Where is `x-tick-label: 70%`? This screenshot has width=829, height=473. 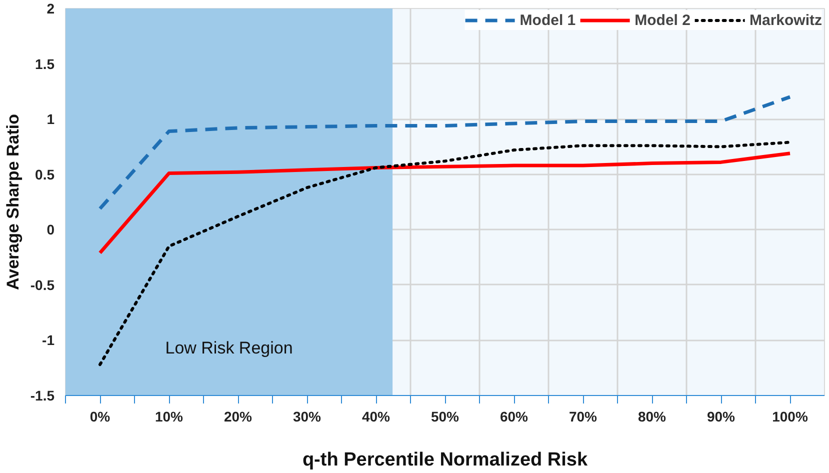 x-tick-label: 70% is located at coordinates (583, 416).